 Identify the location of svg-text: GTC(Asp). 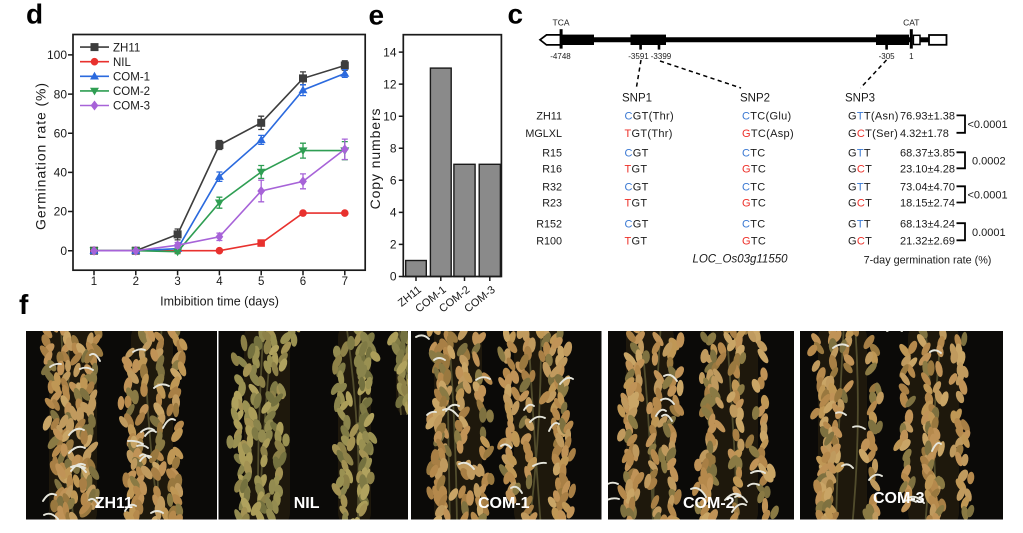
(768, 134).